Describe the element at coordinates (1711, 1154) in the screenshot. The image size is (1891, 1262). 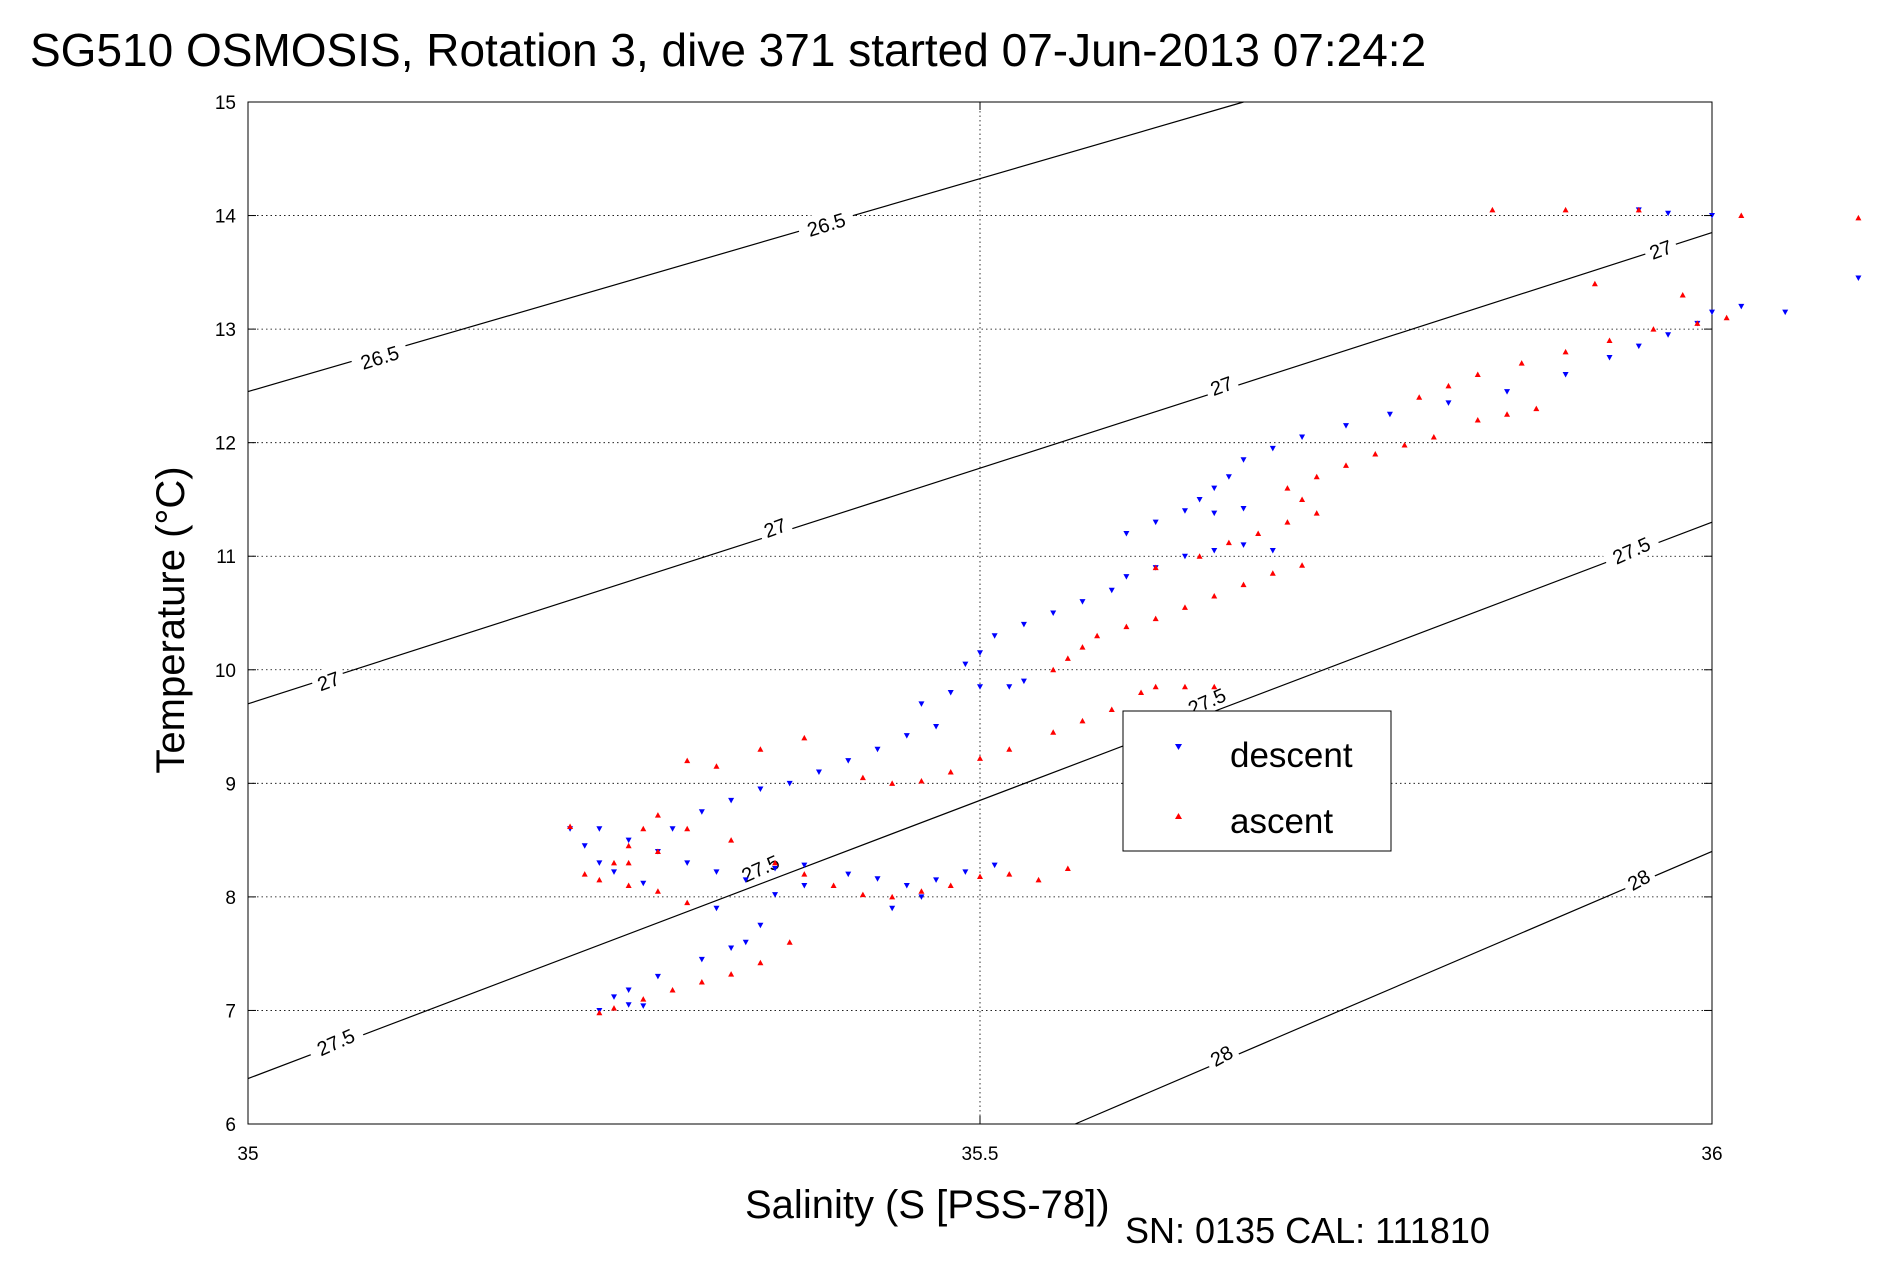
I see `x-tick-label: 36` at that location.